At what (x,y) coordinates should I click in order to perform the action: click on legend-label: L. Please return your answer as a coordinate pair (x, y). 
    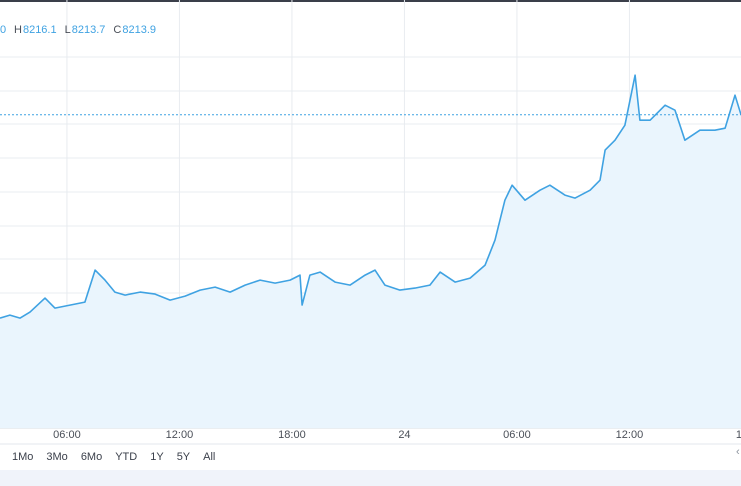
    Looking at the image, I should click on (68, 30).